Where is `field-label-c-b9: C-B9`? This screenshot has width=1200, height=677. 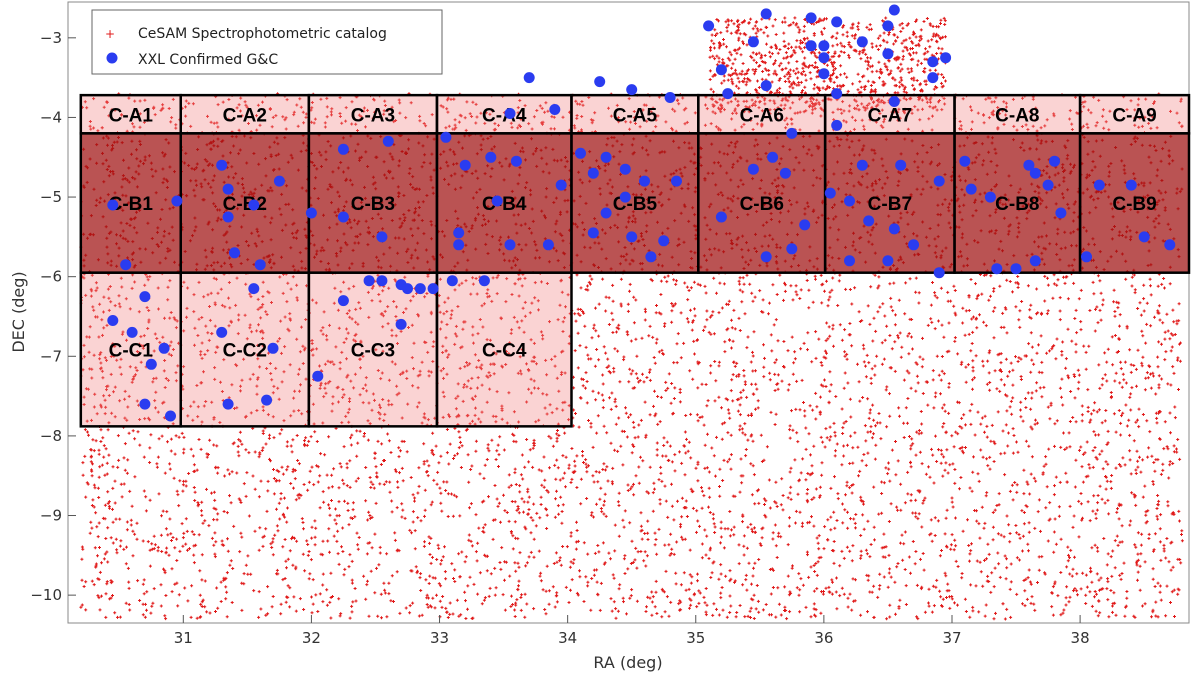
field-label-c-b9: C-B9 is located at coordinates (1134, 204).